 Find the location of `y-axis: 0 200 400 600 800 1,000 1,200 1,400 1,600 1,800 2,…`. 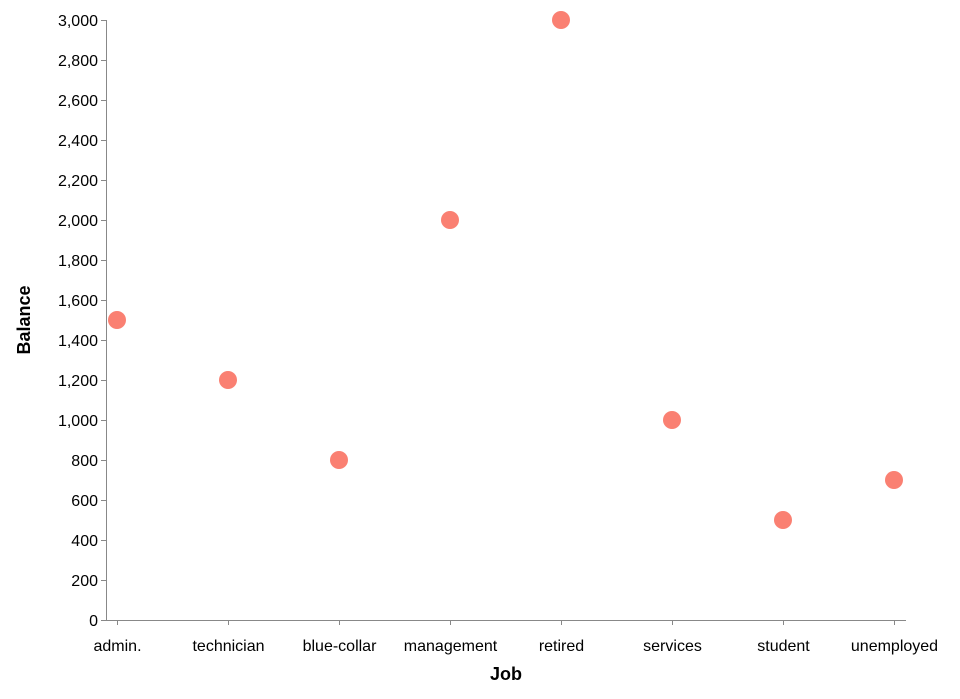

y-axis: 0 200 400 600 800 1,000 1,200 1,400 1,600 1,800 2,… is located at coordinates (82, 321).